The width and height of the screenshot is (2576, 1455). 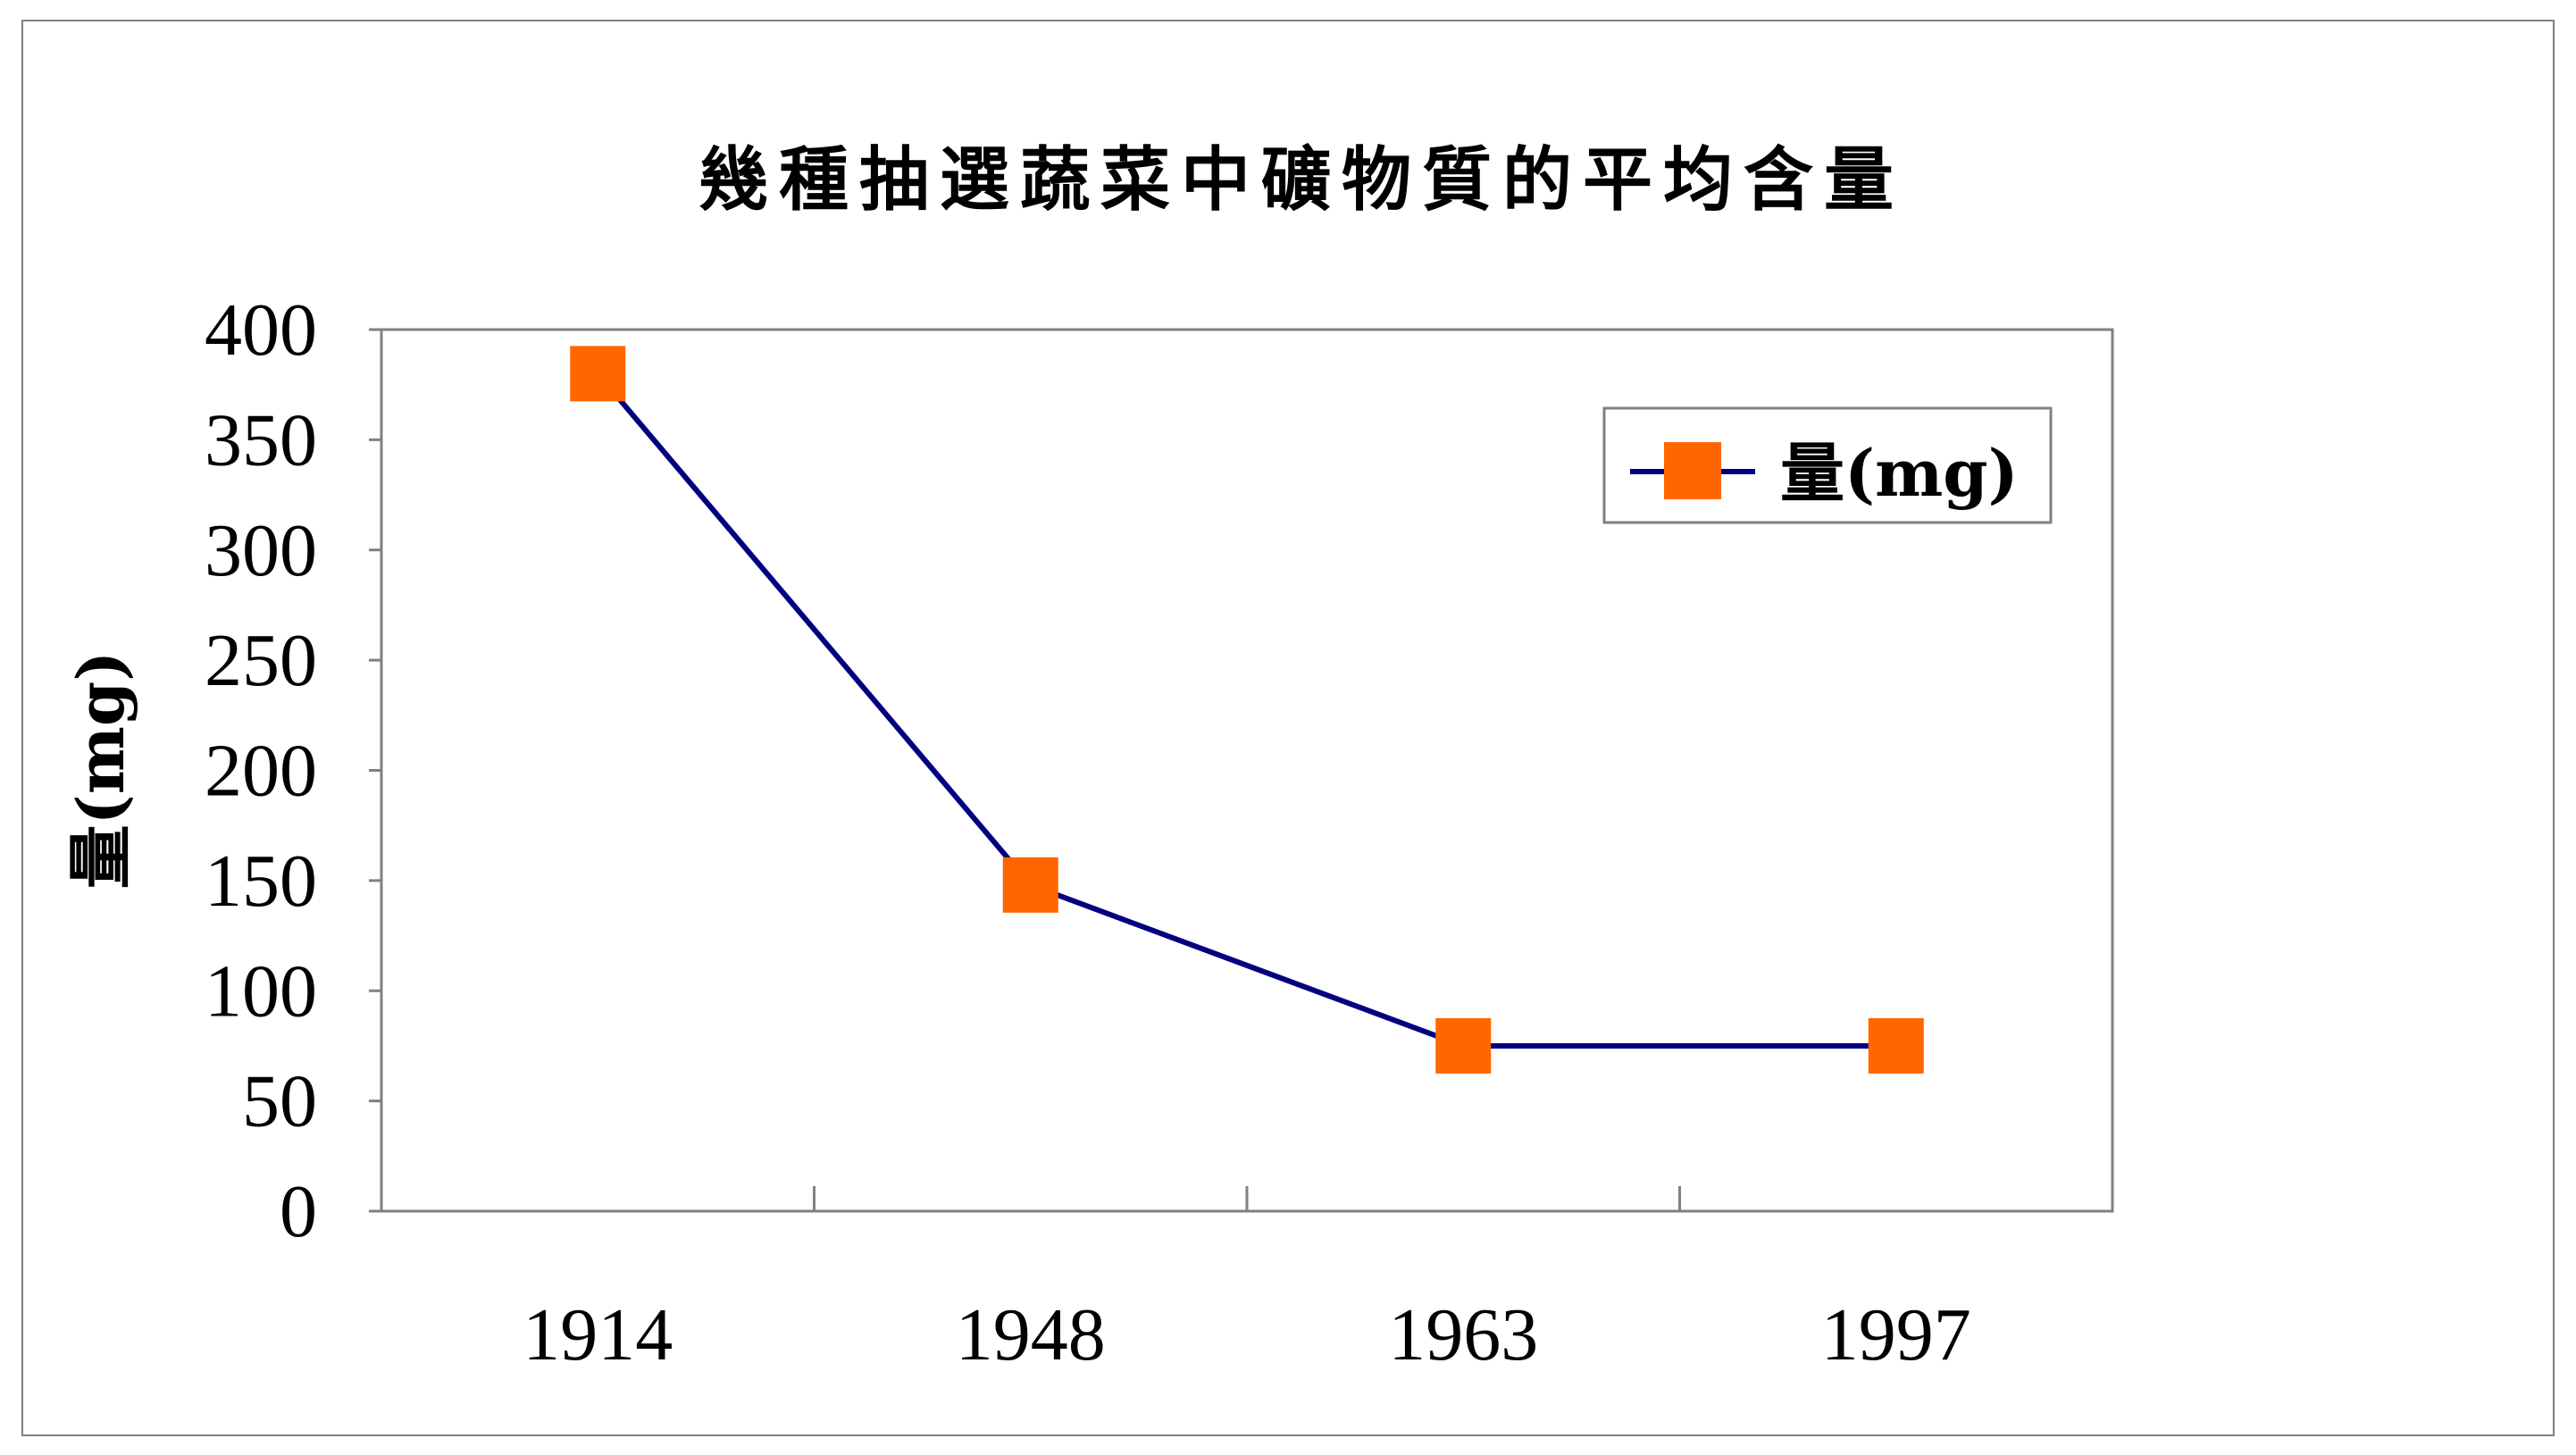 I want to click on data-point-1963, so click(x=1464, y=1045).